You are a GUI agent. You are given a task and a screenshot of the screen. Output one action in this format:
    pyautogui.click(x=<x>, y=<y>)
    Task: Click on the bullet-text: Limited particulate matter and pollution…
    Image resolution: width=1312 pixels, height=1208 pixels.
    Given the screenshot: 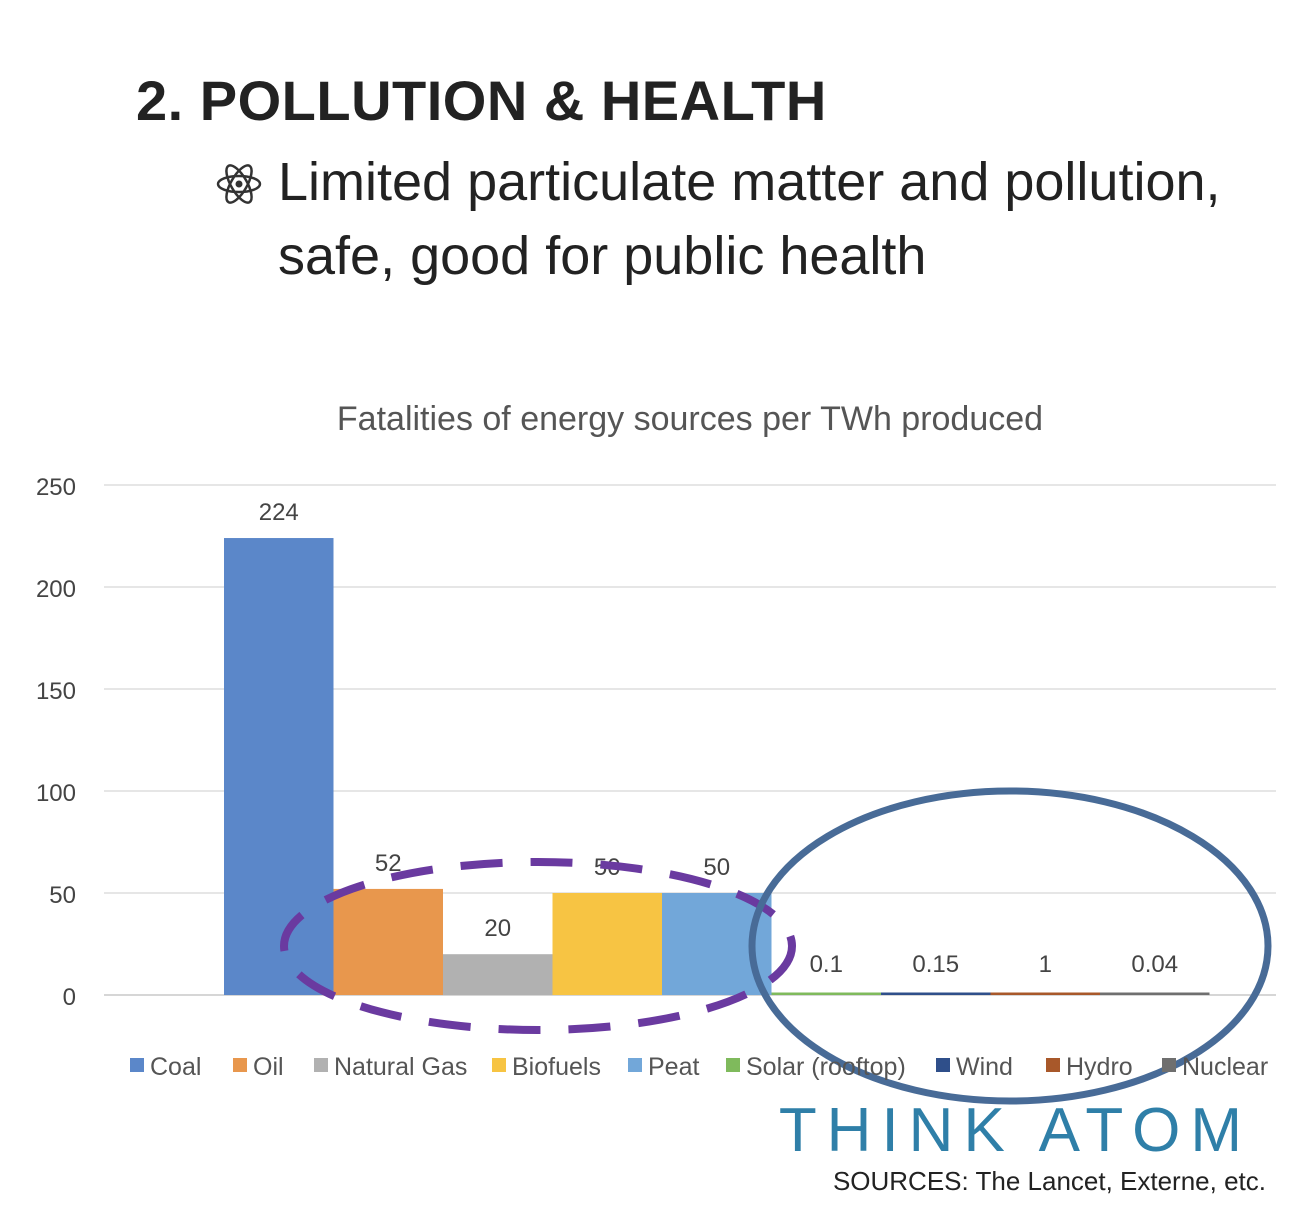 What is the action you would take?
    pyautogui.click(x=749, y=219)
    